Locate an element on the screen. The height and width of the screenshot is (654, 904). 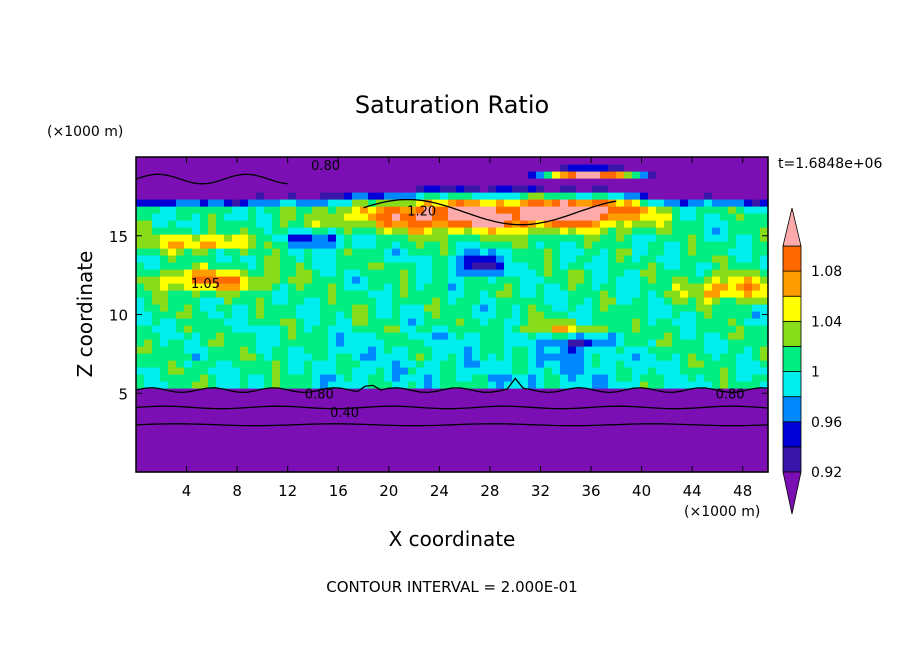
x-tick-label: 36 is located at coordinates (590, 491).